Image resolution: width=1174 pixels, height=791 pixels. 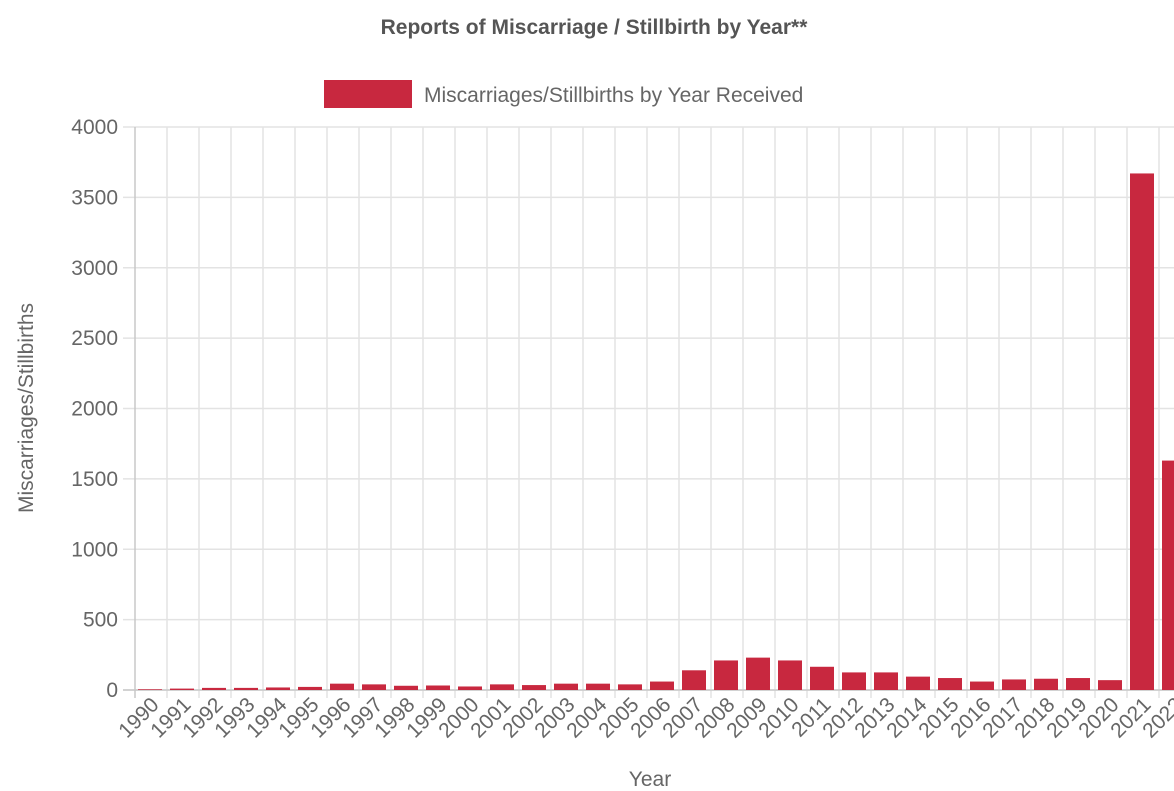 I want to click on bar-1995, so click(x=310, y=688).